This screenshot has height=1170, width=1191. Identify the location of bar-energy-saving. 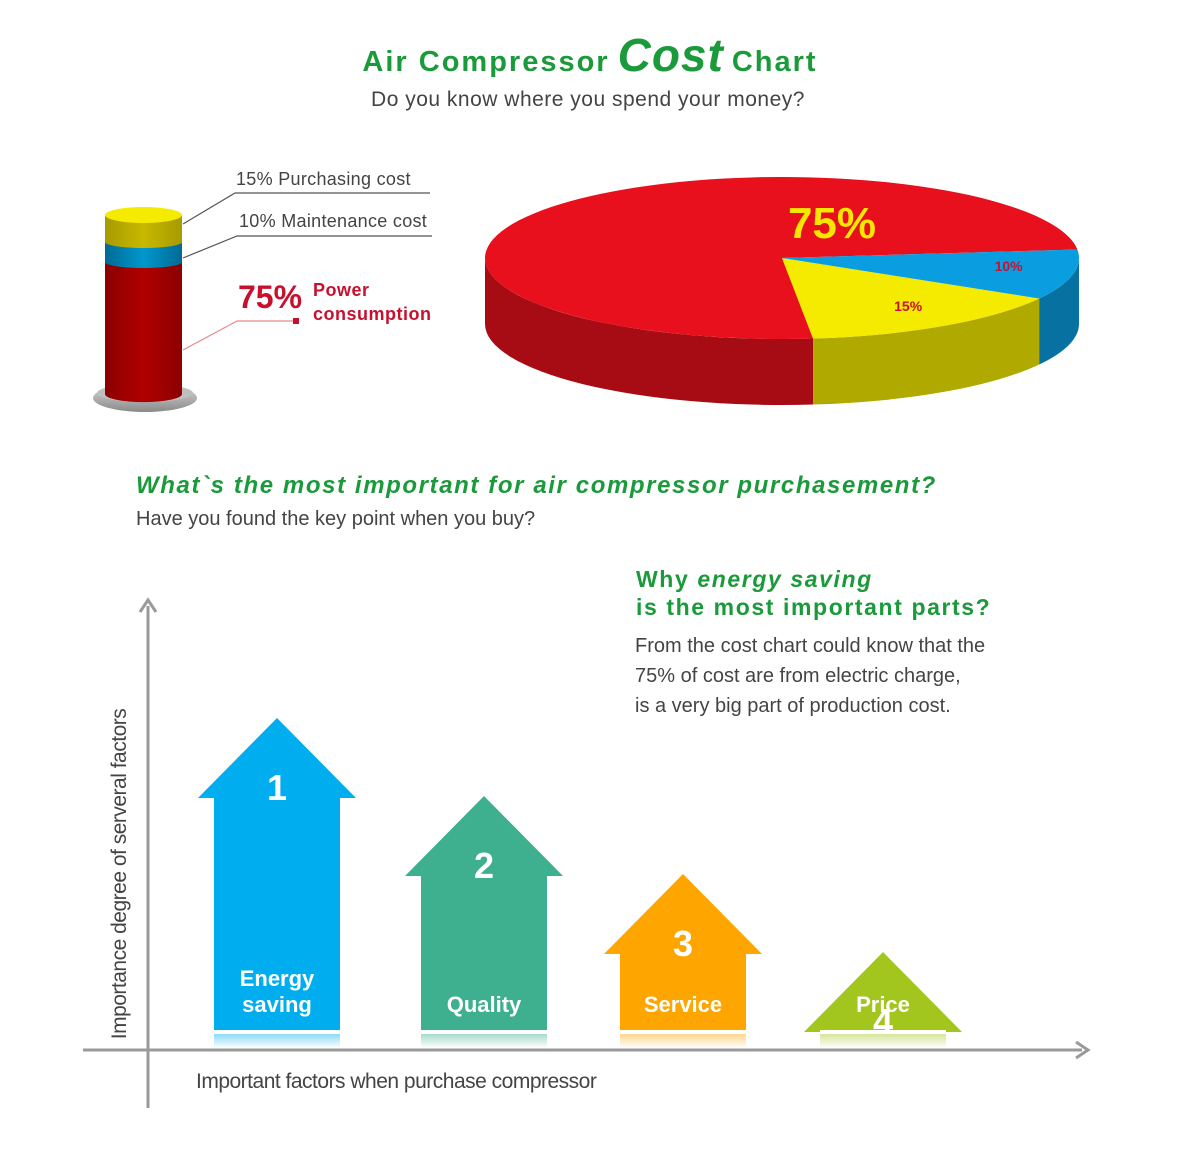
(277, 874).